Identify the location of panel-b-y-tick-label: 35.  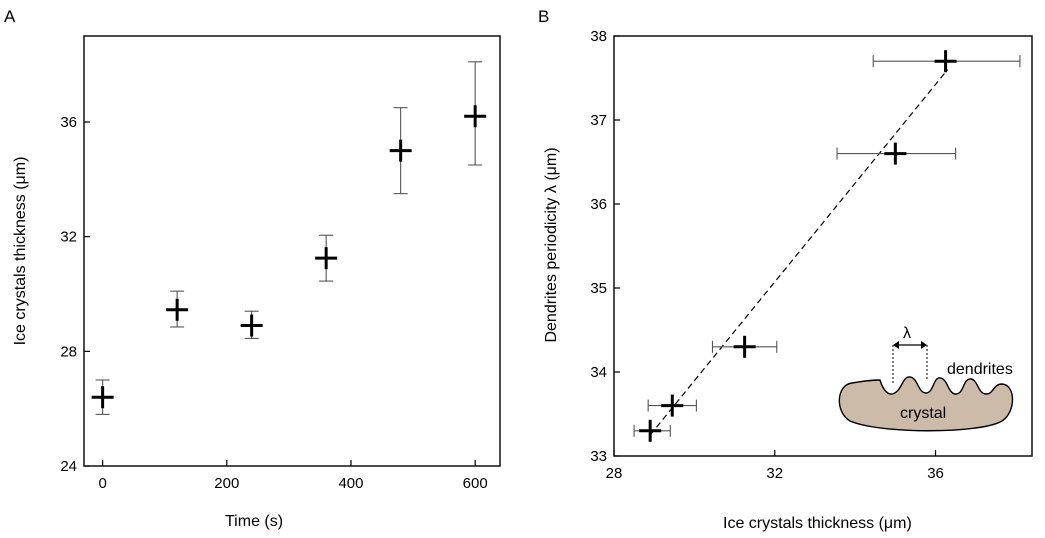
(598, 288).